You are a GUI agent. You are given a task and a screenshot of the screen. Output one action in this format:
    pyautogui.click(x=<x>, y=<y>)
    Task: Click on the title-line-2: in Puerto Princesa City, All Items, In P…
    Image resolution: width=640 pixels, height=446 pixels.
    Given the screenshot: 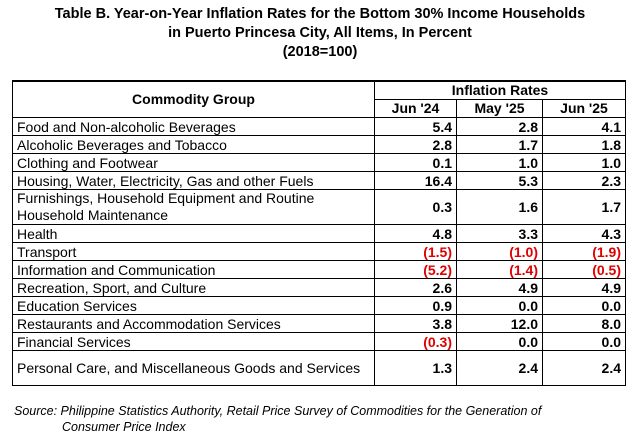 What is the action you would take?
    pyautogui.click(x=320, y=33)
    